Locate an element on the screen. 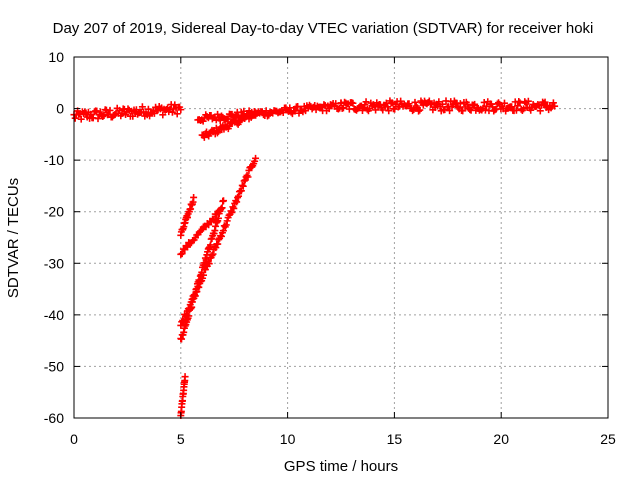 The image size is (640, 480). x-axis-label: GPS time / hours is located at coordinates (341, 466).